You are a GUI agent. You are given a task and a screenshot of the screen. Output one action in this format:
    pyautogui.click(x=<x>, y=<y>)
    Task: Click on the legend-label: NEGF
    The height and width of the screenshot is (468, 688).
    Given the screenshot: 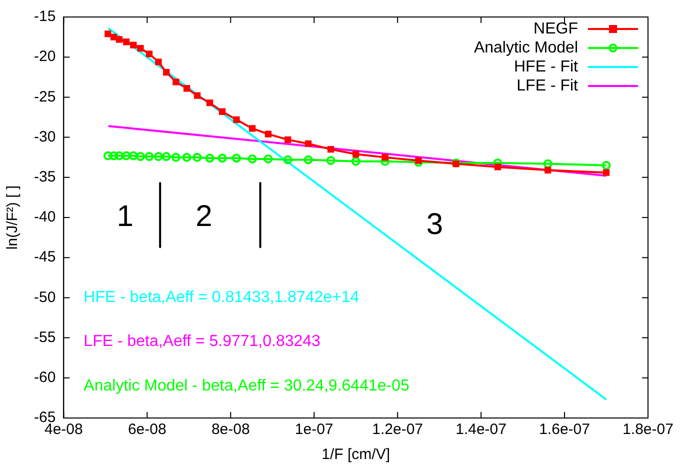 What is the action you would take?
    pyautogui.click(x=556, y=29)
    